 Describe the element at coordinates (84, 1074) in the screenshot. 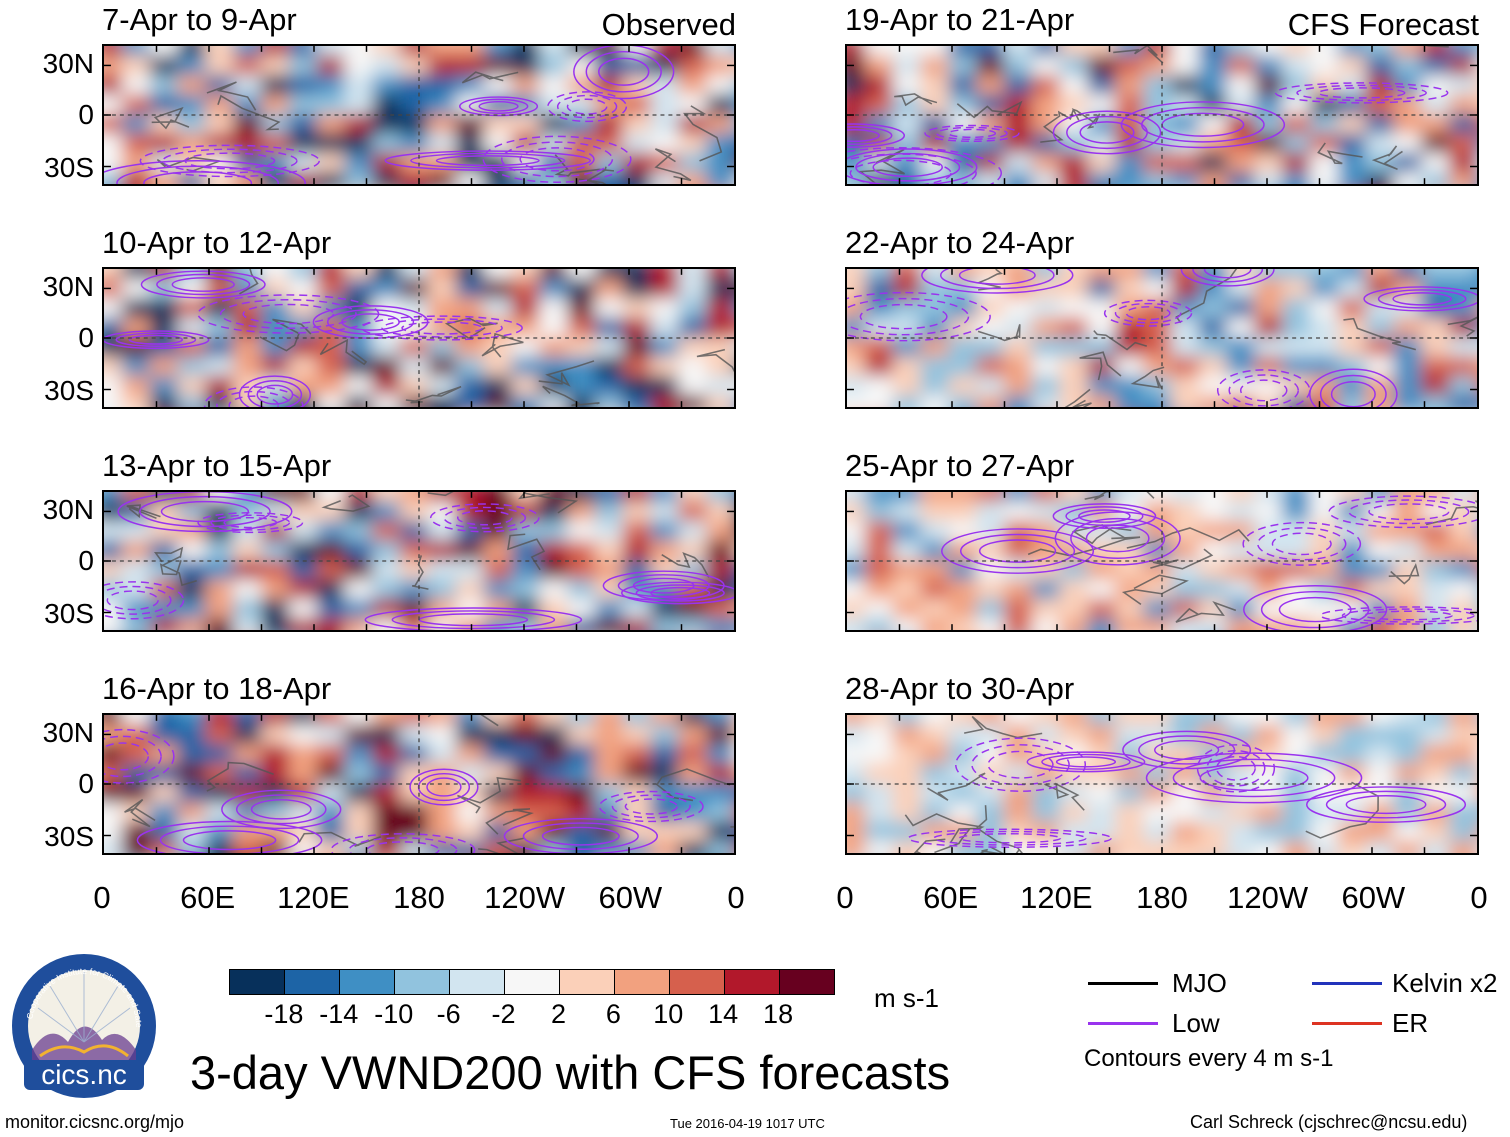

I see `logo-name: cics.nc` at that location.